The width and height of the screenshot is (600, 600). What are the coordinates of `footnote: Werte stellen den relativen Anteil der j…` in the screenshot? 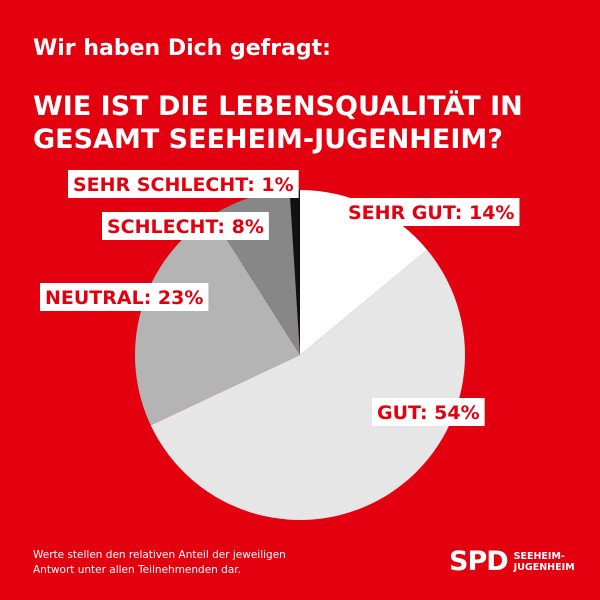 It's located at (193, 563).